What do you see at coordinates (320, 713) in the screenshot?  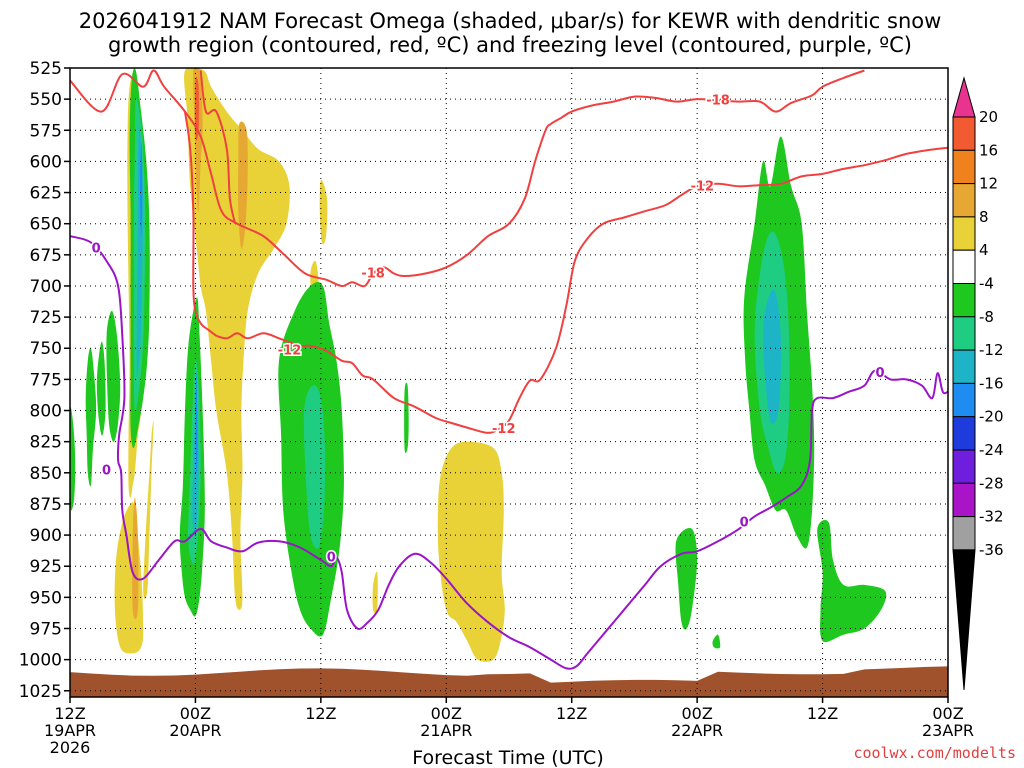 I see `x-tick-time-2: 12Z` at bounding box center [320, 713].